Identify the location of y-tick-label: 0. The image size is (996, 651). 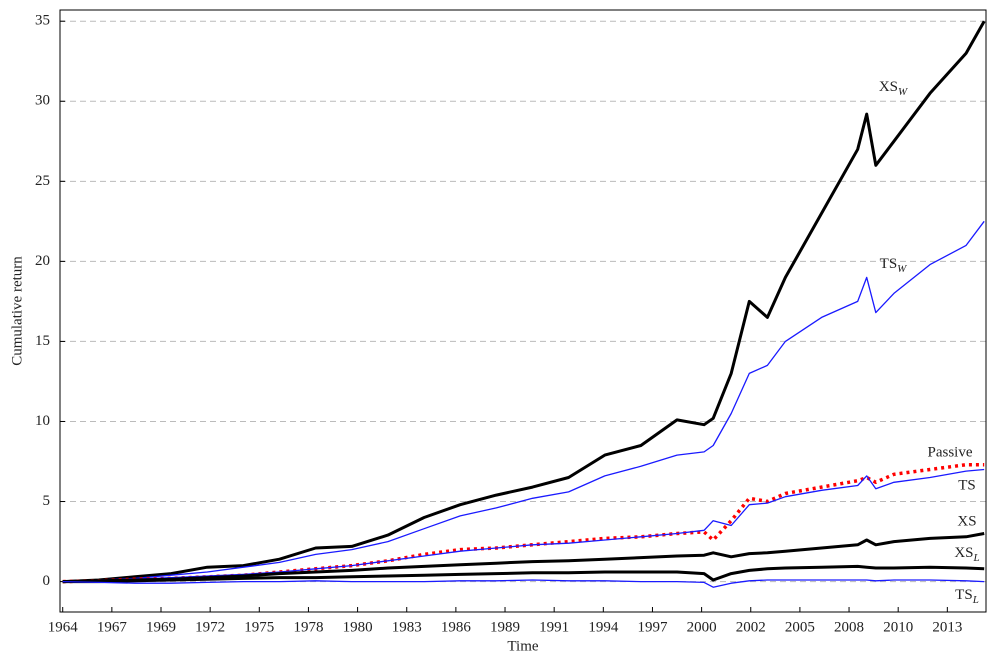
(47, 581).